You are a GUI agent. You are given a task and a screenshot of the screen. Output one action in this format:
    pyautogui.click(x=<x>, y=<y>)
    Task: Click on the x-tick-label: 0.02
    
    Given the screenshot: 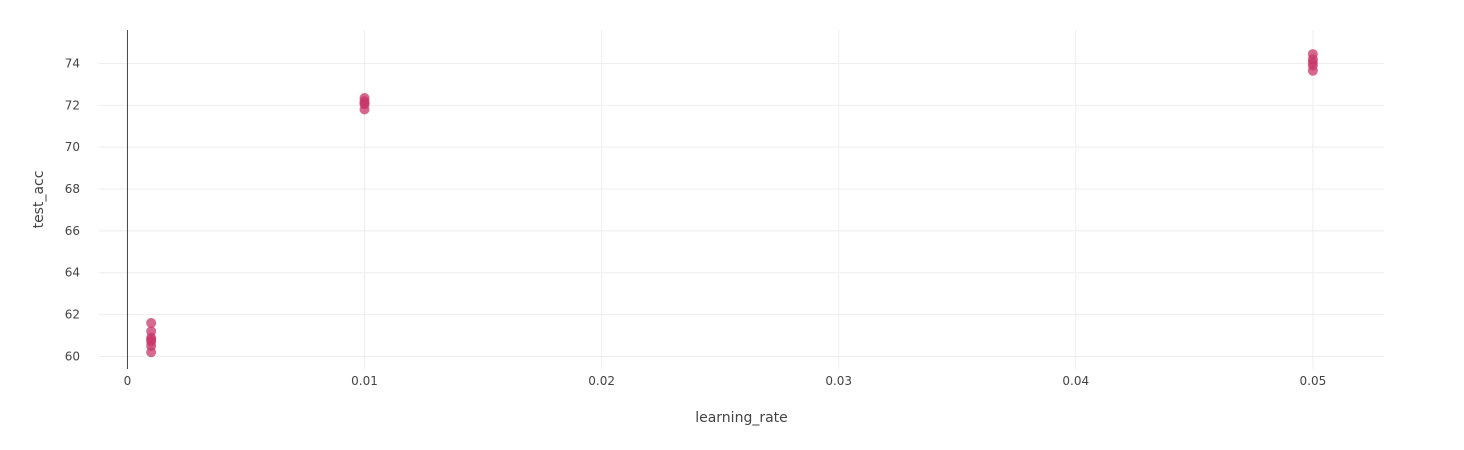 What is the action you would take?
    pyautogui.click(x=601, y=381)
    